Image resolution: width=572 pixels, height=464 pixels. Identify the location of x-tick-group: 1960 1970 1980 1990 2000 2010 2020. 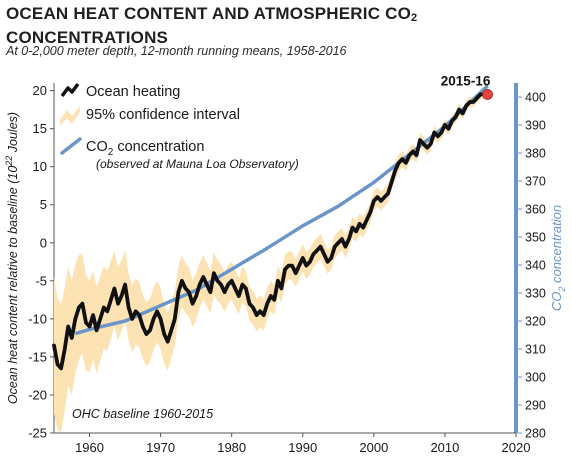
(302, 444).